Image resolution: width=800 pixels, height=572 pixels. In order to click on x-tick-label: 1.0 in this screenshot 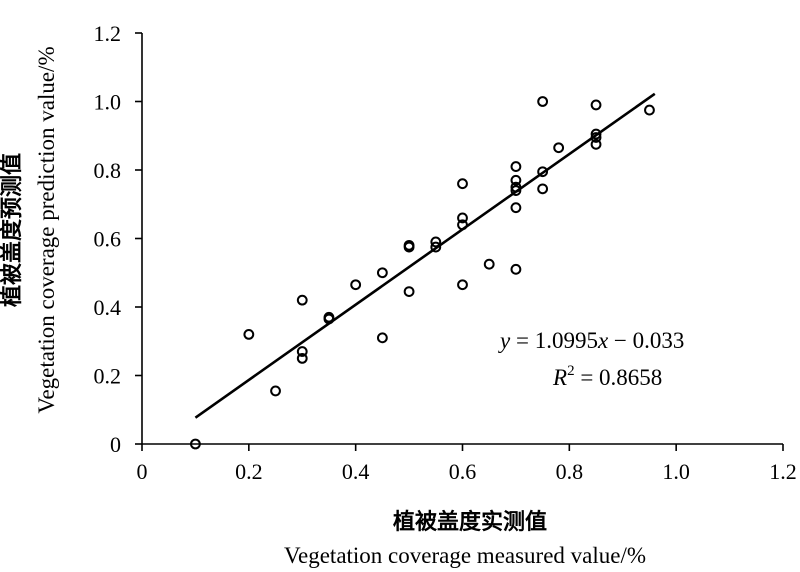, I will do `click(676, 471)`.